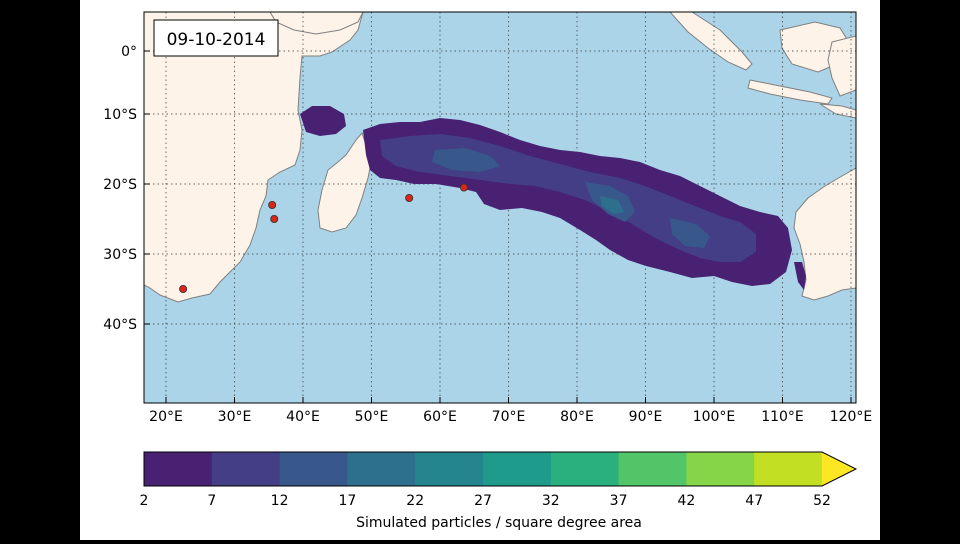 The width and height of the screenshot is (960, 544). I want to click on density-madagascar-blob, so click(323, 121).